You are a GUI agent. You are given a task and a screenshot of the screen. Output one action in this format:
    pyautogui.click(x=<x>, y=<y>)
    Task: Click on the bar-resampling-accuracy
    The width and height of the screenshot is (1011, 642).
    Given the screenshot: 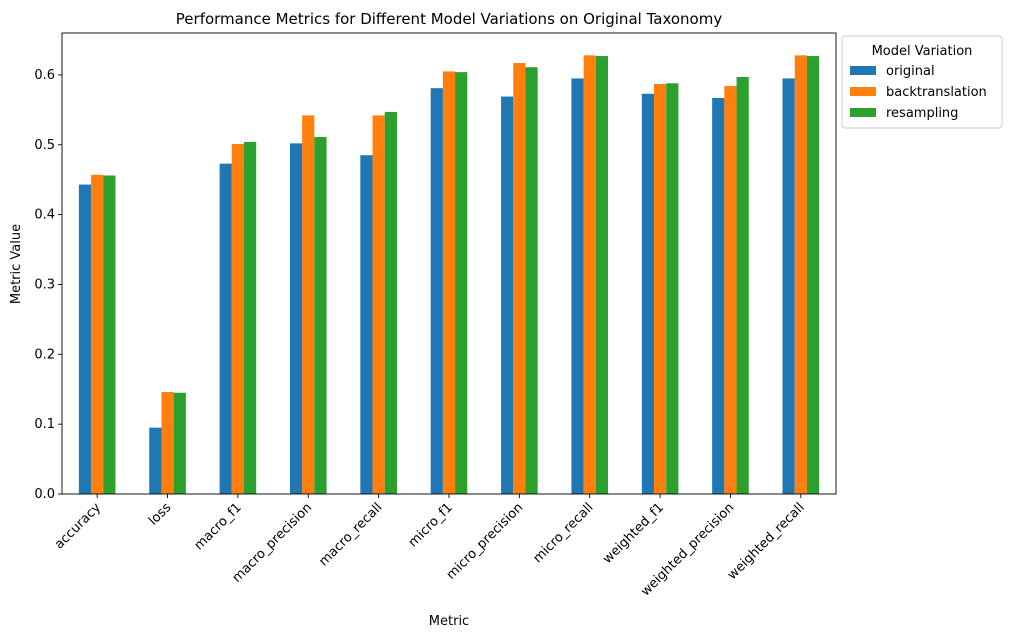 What is the action you would take?
    pyautogui.click(x=109, y=335)
    